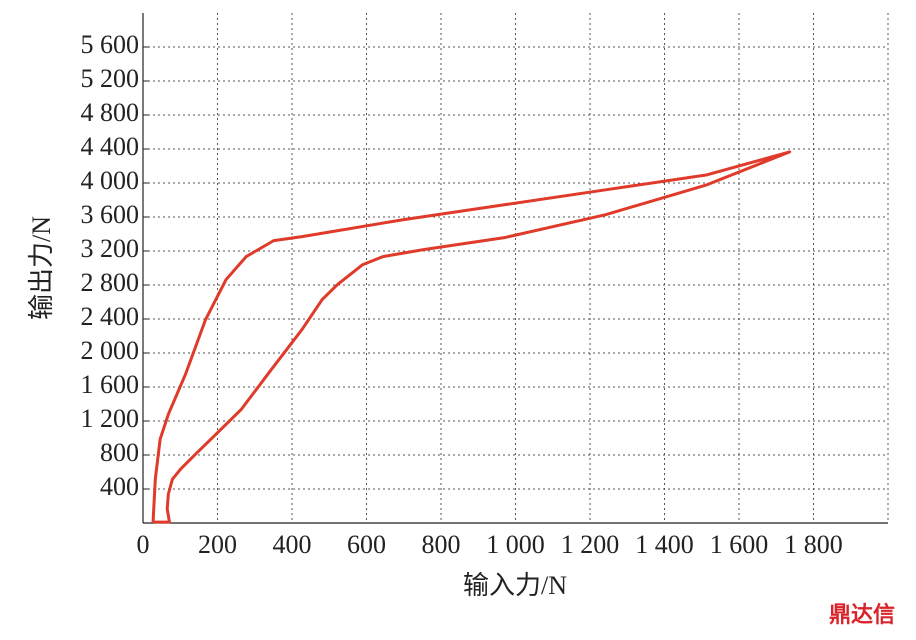 The height and width of the screenshot is (640, 916). Describe the element at coordinates (366, 544) in the screenshot. I see `x-tick-label: 600` at that location.